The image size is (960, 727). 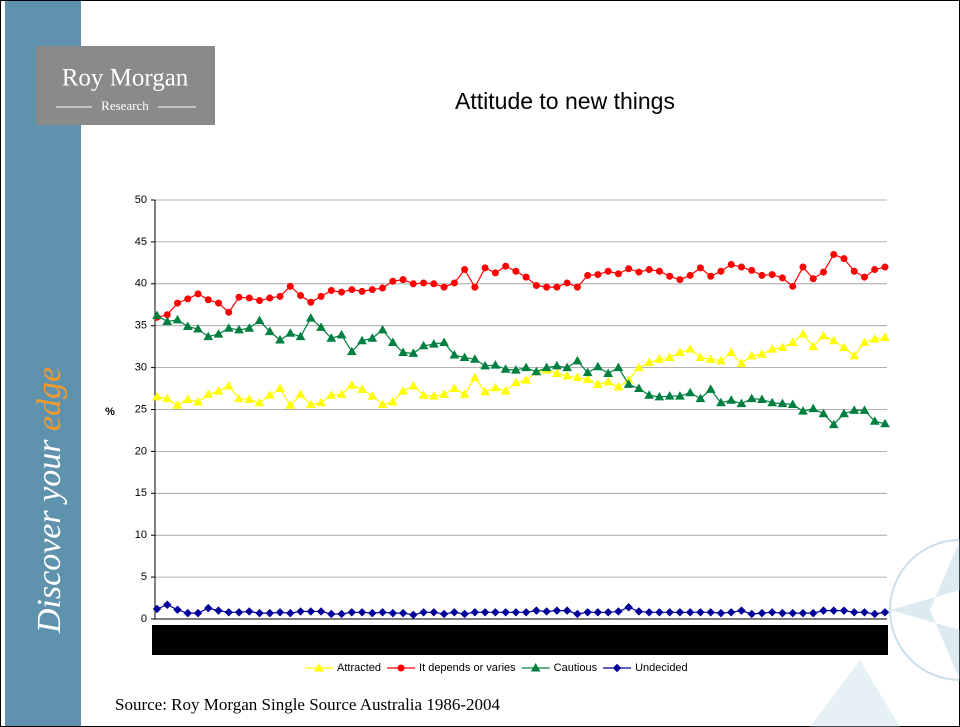 What do you see at coordinates (49, 500) in the screenshot?
I see `sidebar-slogan: Discover your edge` at bounding box center [49, 500].